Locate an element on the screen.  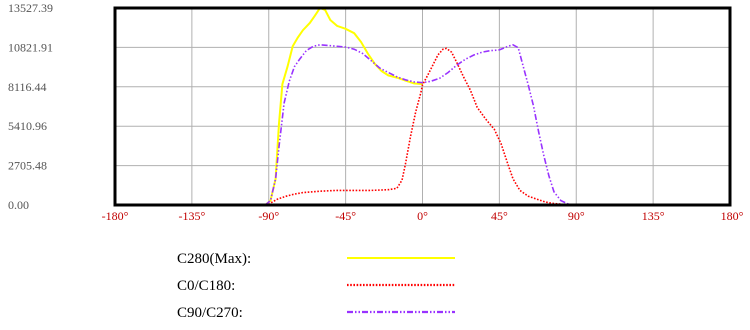
legend: C280(Max): C0/C180: C90/C270: is located at coordinates (316, 286).